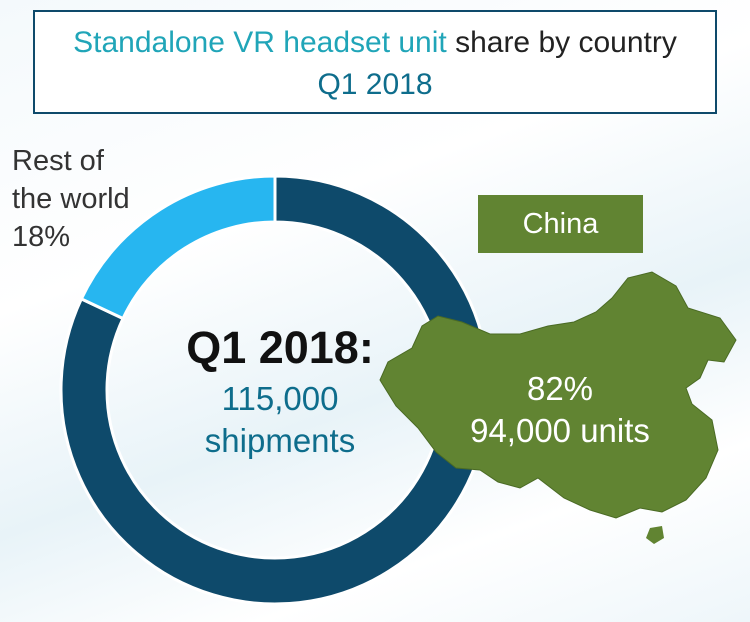 The width and height of the screenshot is (750, 622). What do you see at coordinates (280, 347) in the screenshot?
I see `center-title: Q1 2018:` at bounding box center [280, 347].